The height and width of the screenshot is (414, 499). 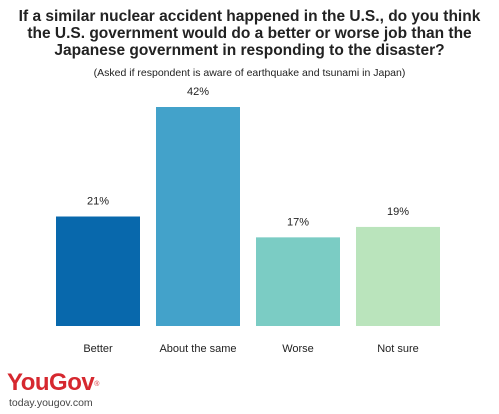 What do you see at coordinates (51, 403) in the screenshot?
I see `logo-url: today.yougov.com` at bounding box center [51, 403].